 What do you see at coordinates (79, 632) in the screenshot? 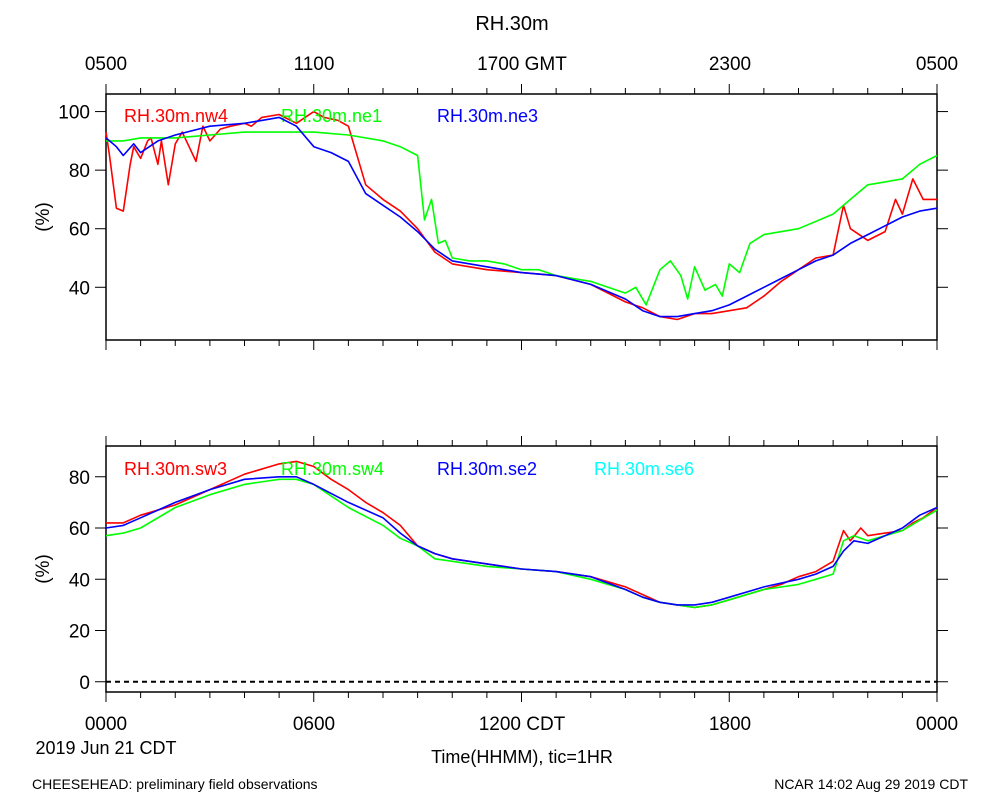
I see `y-tick-label: 20` at bounding box center [79, 632].